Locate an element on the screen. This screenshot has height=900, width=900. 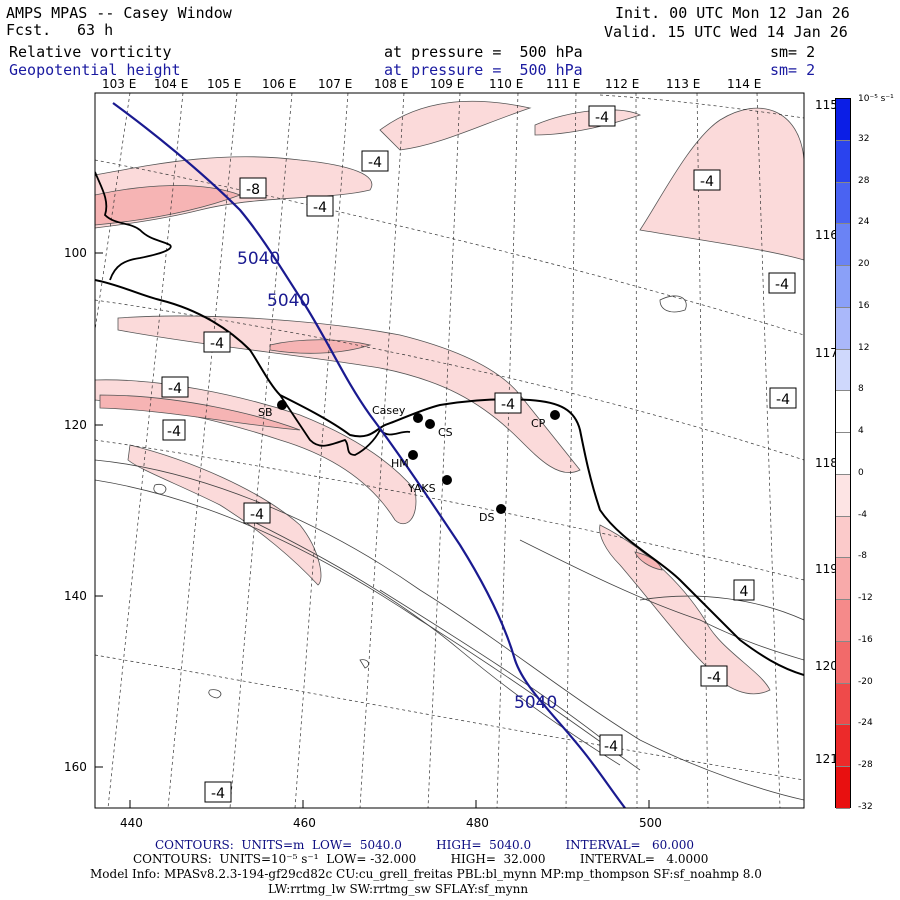
colorbar-unit: 10⁻⁵ s⁻¹ is located at coordinates (876, 99).